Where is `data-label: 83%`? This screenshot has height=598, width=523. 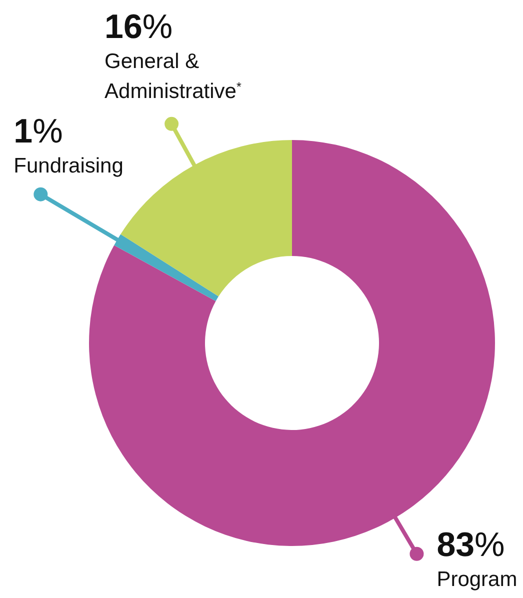 data-label: 83% is located at coordinates (470, 545).